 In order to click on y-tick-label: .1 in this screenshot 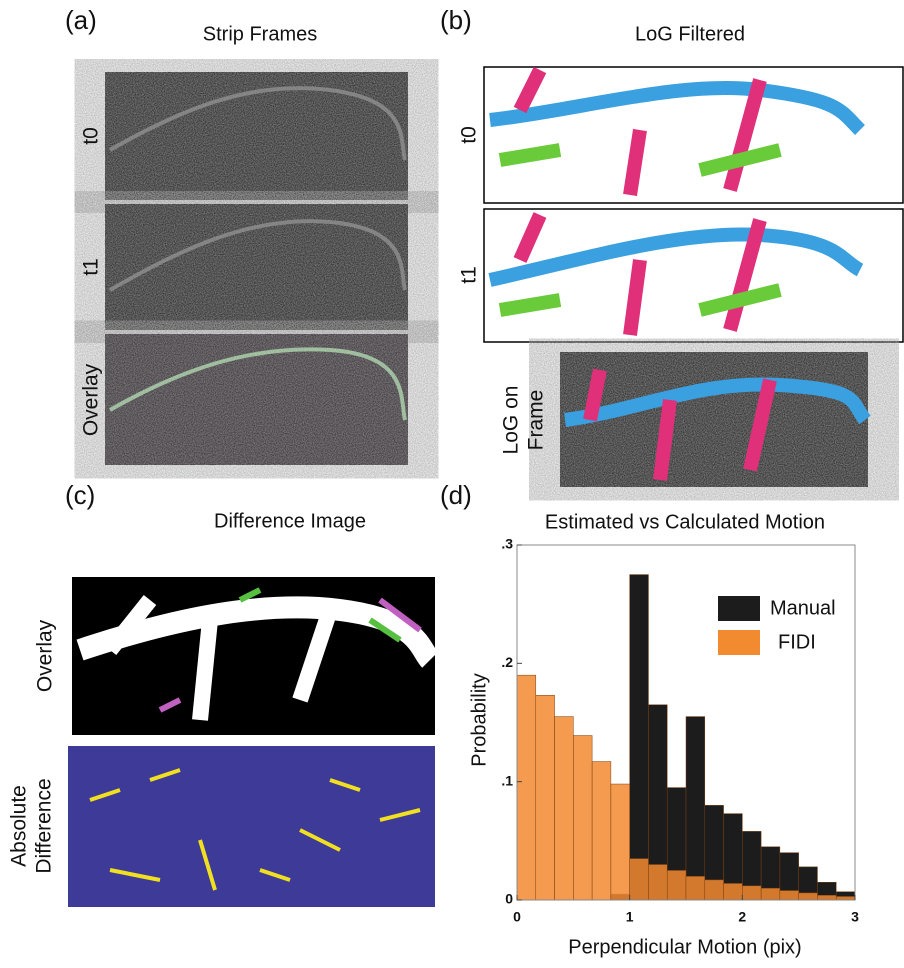, I will do `click(507, 780)`.